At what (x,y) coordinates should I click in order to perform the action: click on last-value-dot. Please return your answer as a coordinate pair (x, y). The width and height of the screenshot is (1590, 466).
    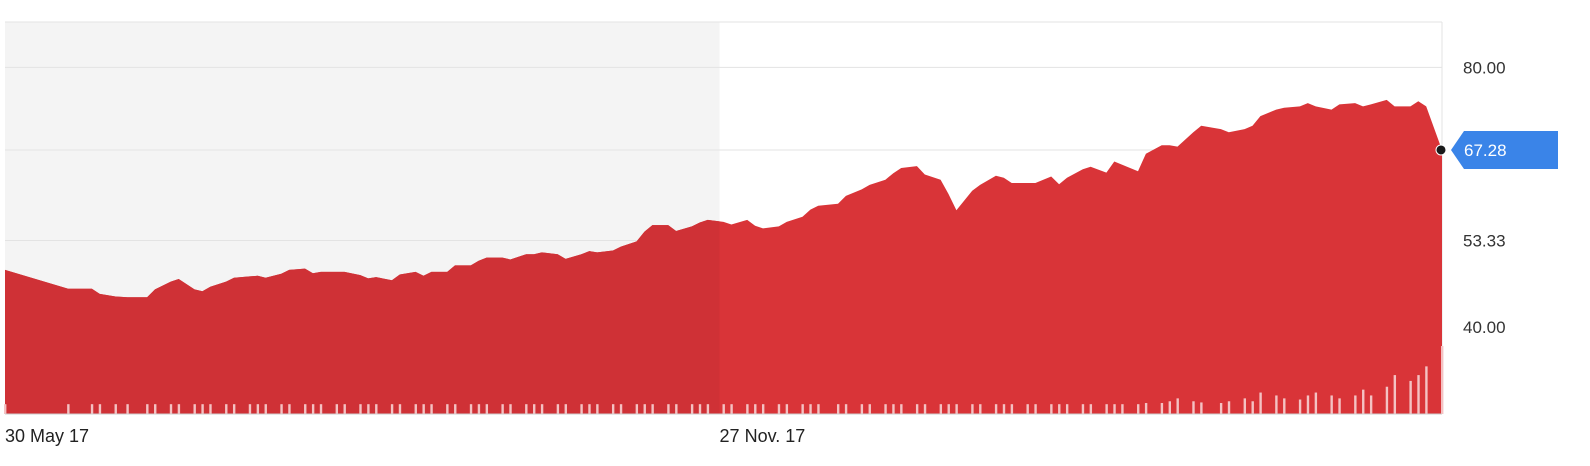
    Looking at the image, I should click on (1441, 150).